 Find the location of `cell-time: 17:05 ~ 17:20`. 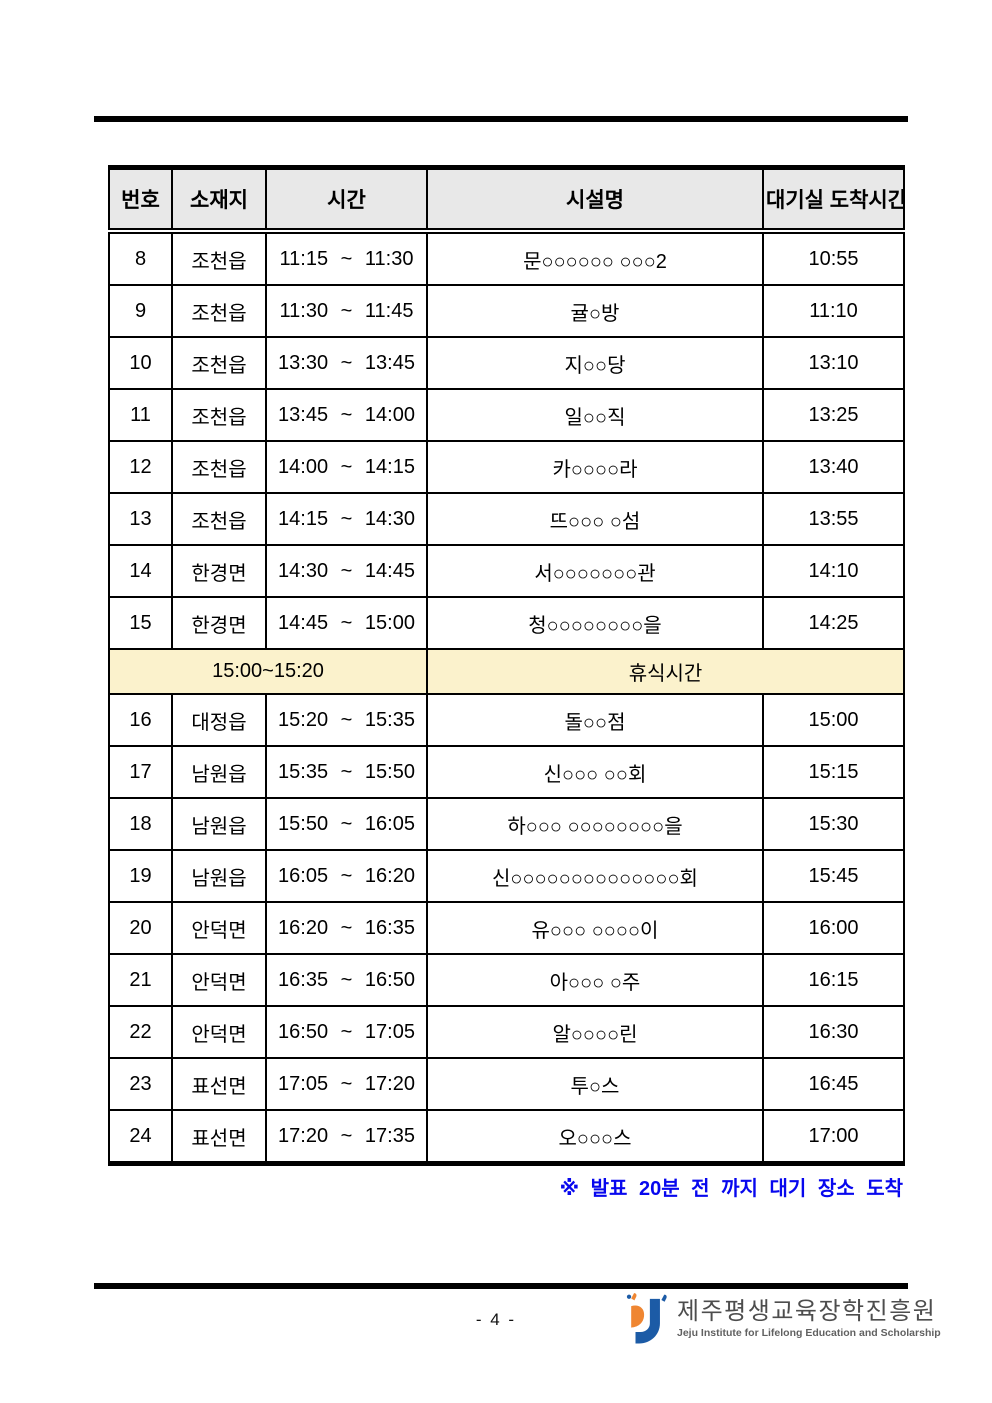

cell-time: 17:05 ~ 17:20 is located at coordinates (346, 1084).